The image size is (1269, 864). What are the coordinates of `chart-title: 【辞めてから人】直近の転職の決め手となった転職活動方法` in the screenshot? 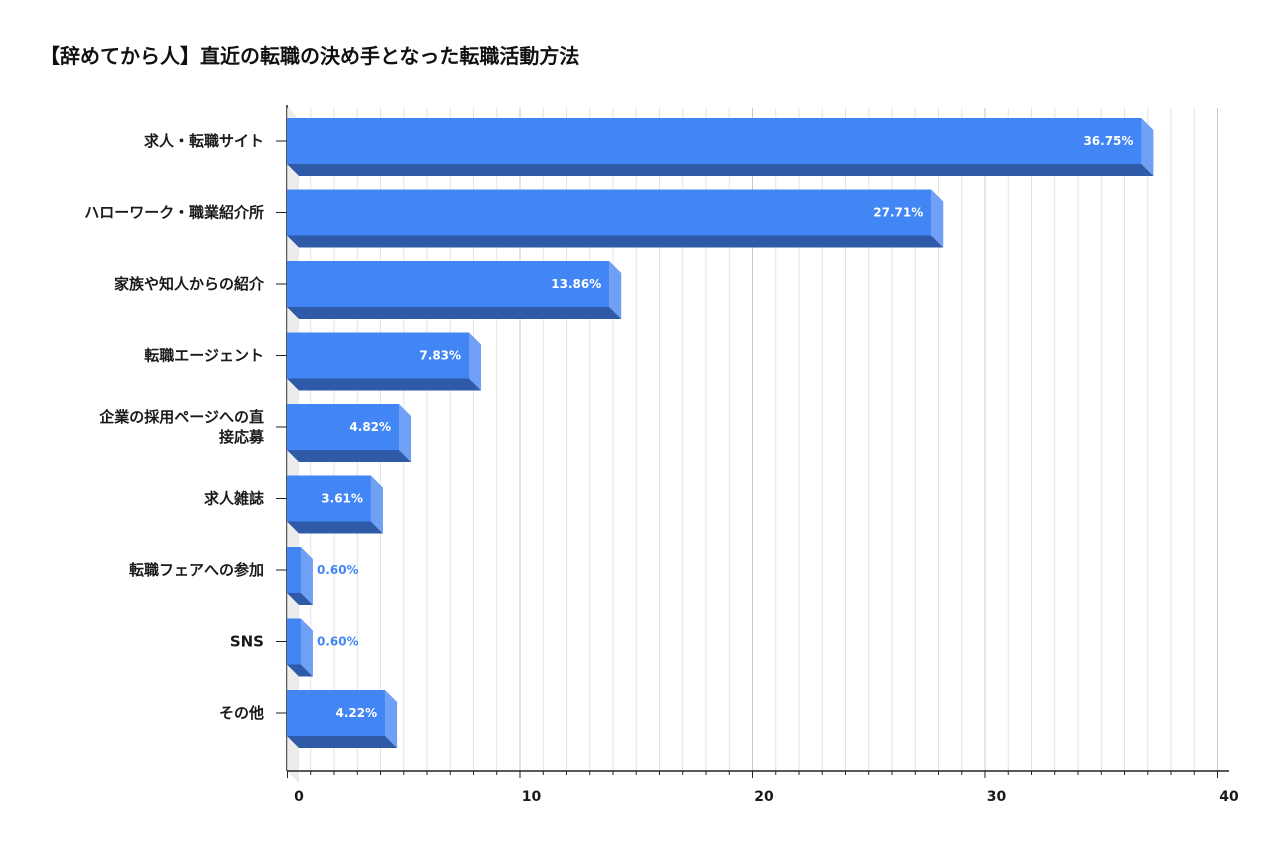 It's located at (310, 56).